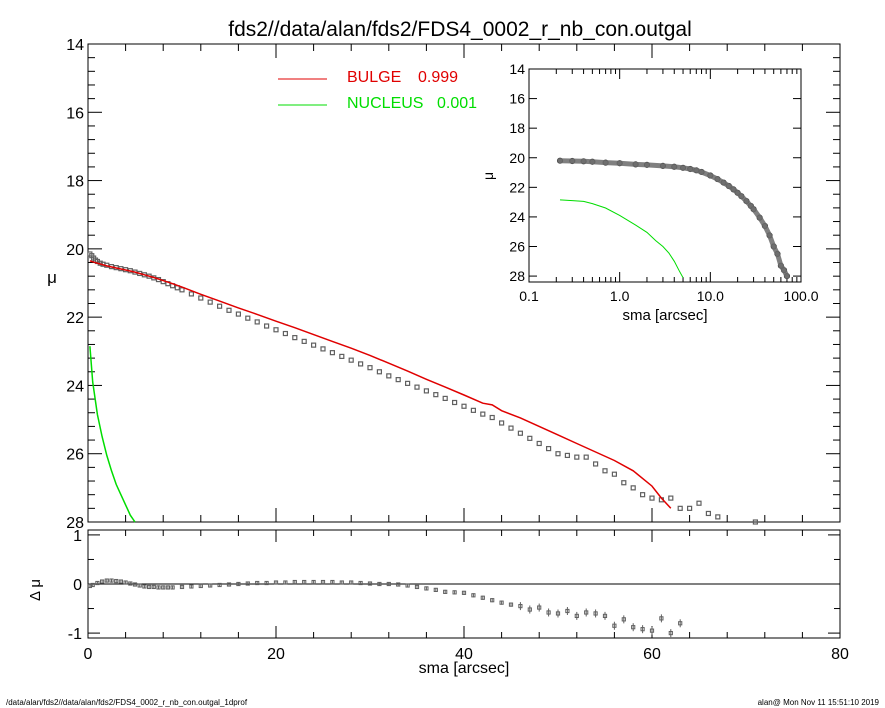  What do you see at coordinates (88, 654) in the screenshot?
I see `residual-x-tick-label: 0` at bounding box center [88, 654].